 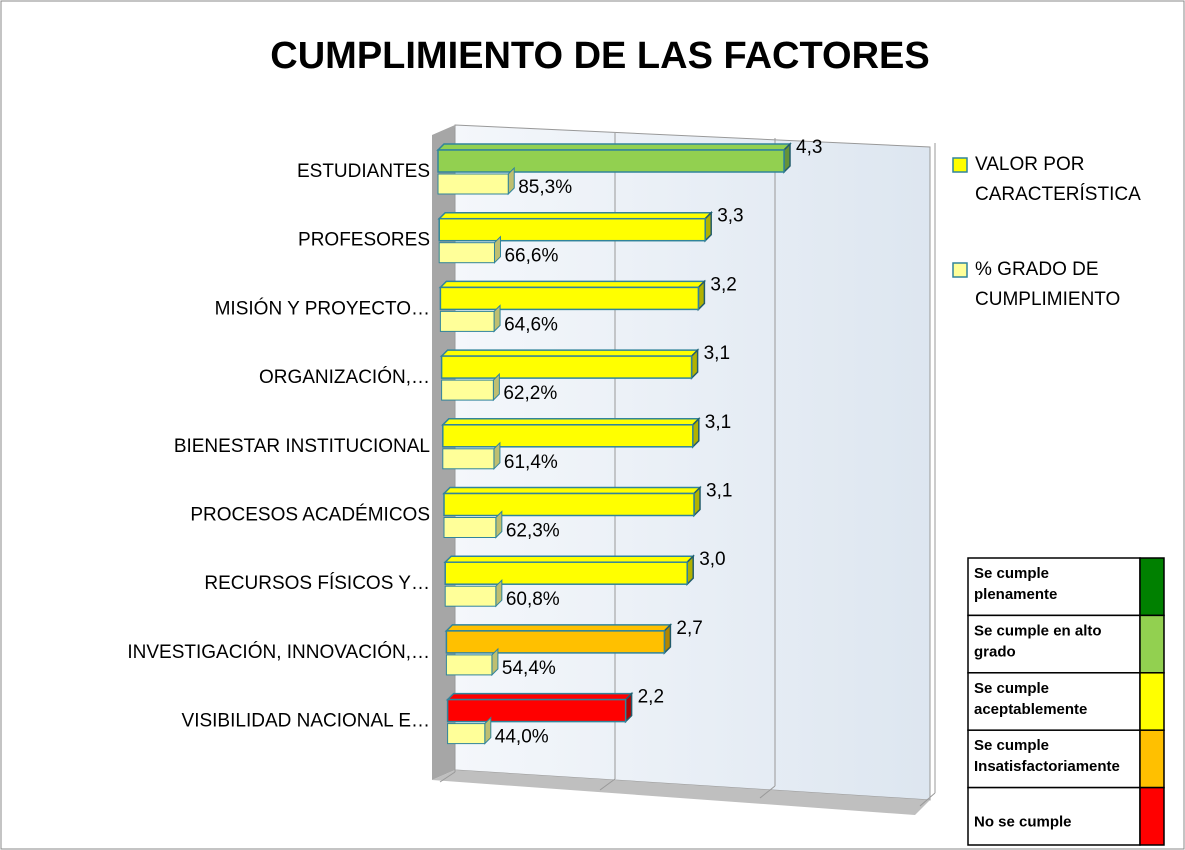 What do you see at coordinates (530, 393) in the screenshot?
I see `value-label: 62,2%` at bounding box center [530, 393].